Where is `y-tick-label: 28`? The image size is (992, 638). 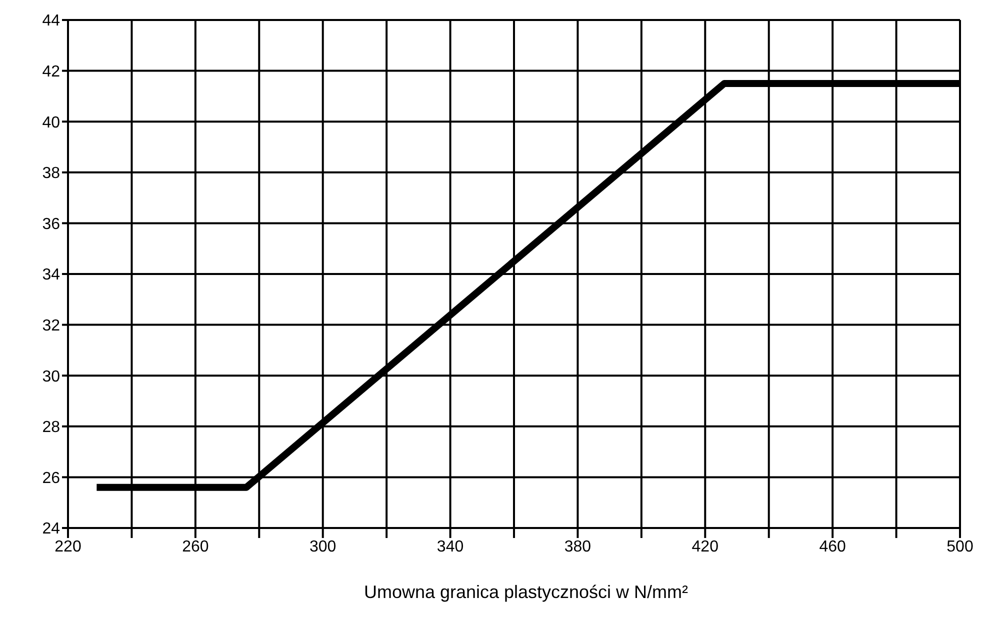
y-tick-label: 28 is located at coordinates (51, 427).